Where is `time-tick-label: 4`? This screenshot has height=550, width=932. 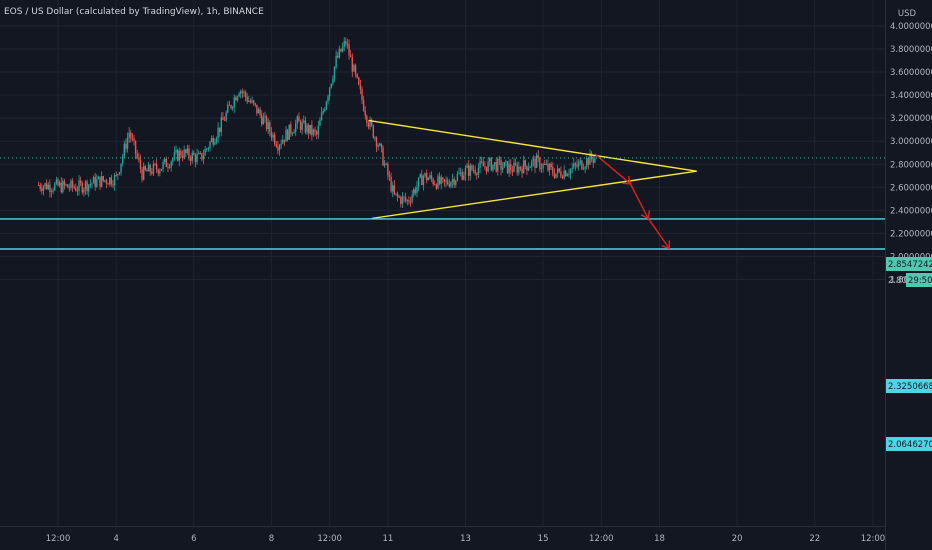
time-tick-label: 4 is located at coordinates (116, 539).